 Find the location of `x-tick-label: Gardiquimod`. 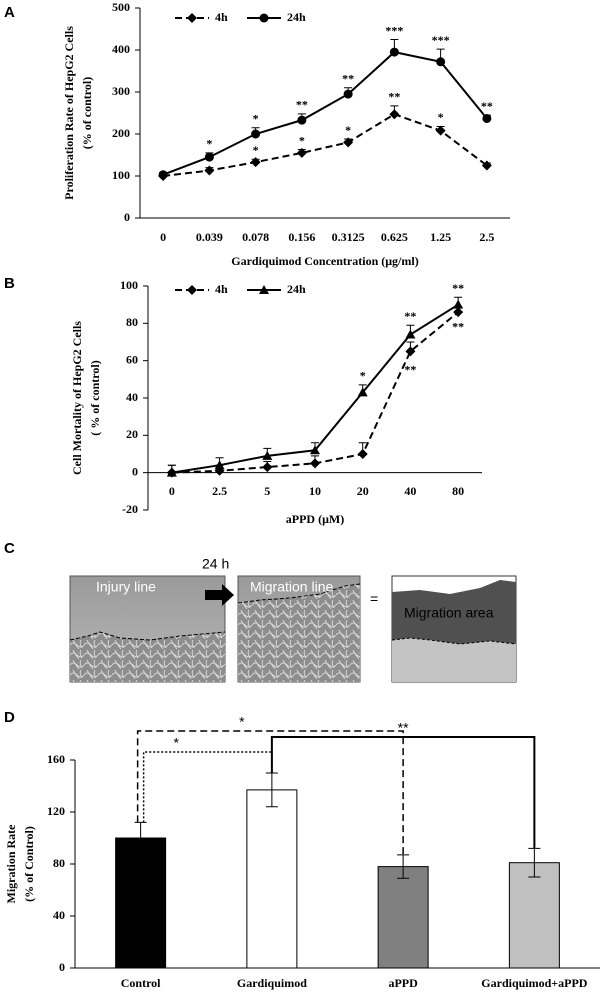

x-tick-label: Gardiquimod is located at coordinates (272, 983).